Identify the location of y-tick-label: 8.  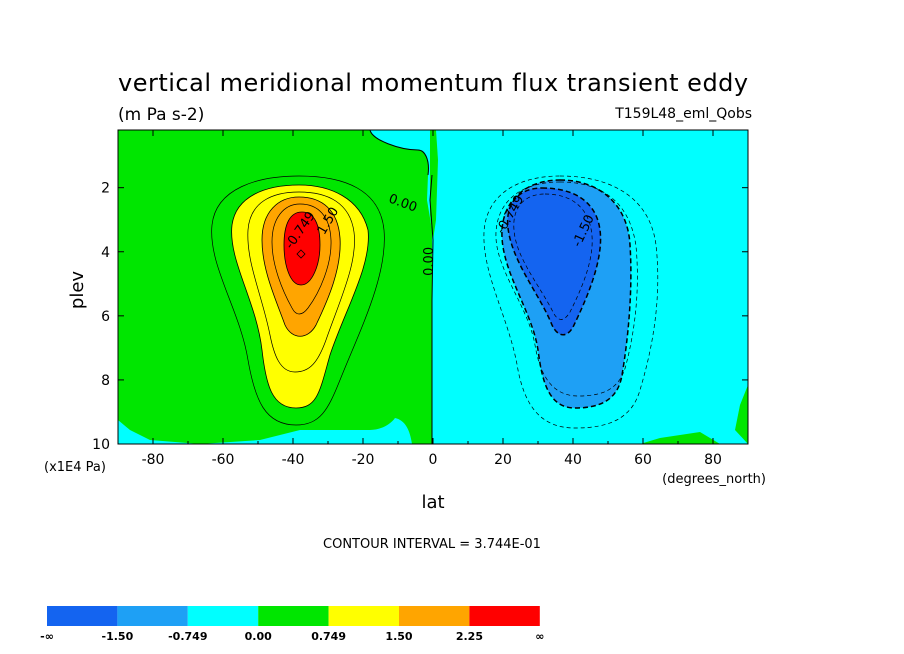
(105, 381).